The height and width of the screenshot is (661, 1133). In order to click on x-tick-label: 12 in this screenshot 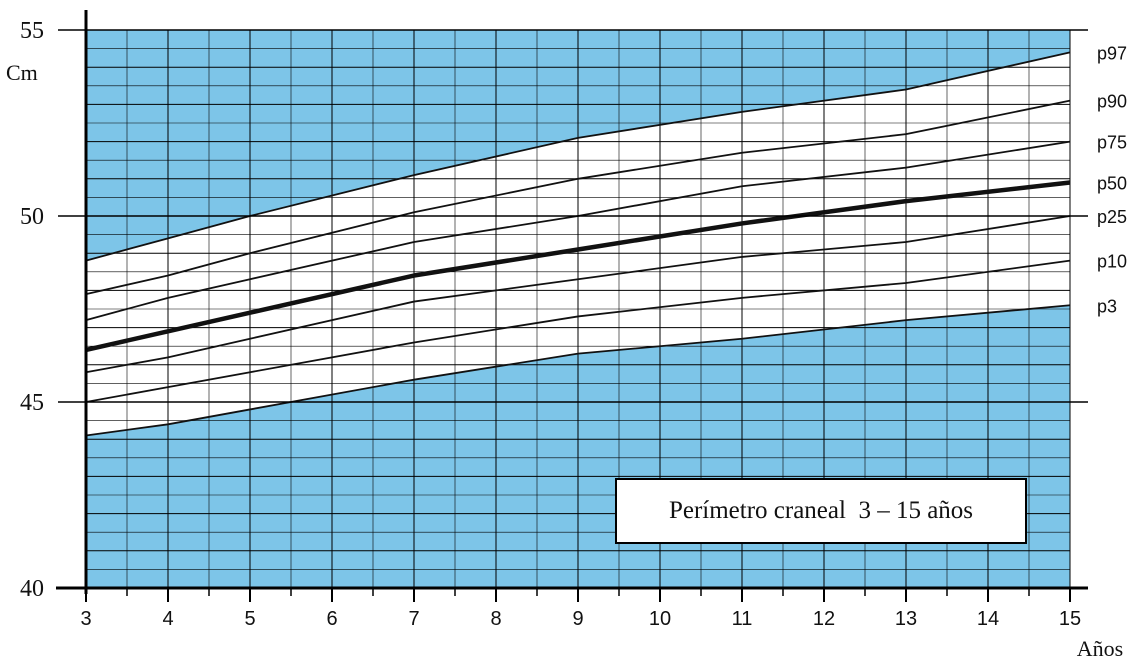, I will do `click(824, 619)`.